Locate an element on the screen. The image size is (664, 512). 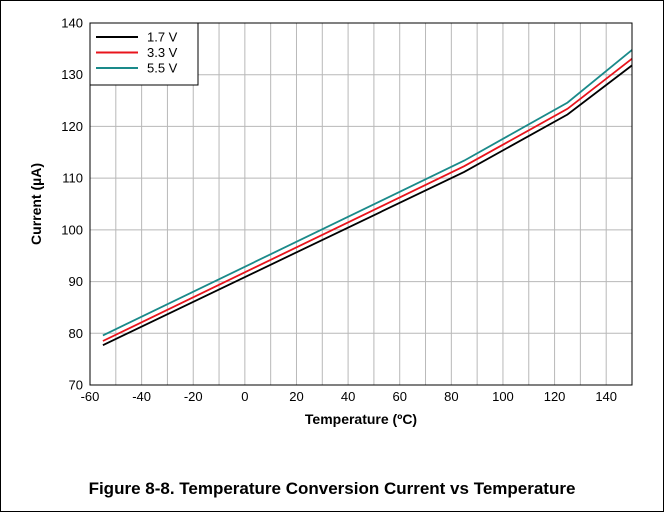
x-tick-label: 60 is located at coordinates (399, 396).